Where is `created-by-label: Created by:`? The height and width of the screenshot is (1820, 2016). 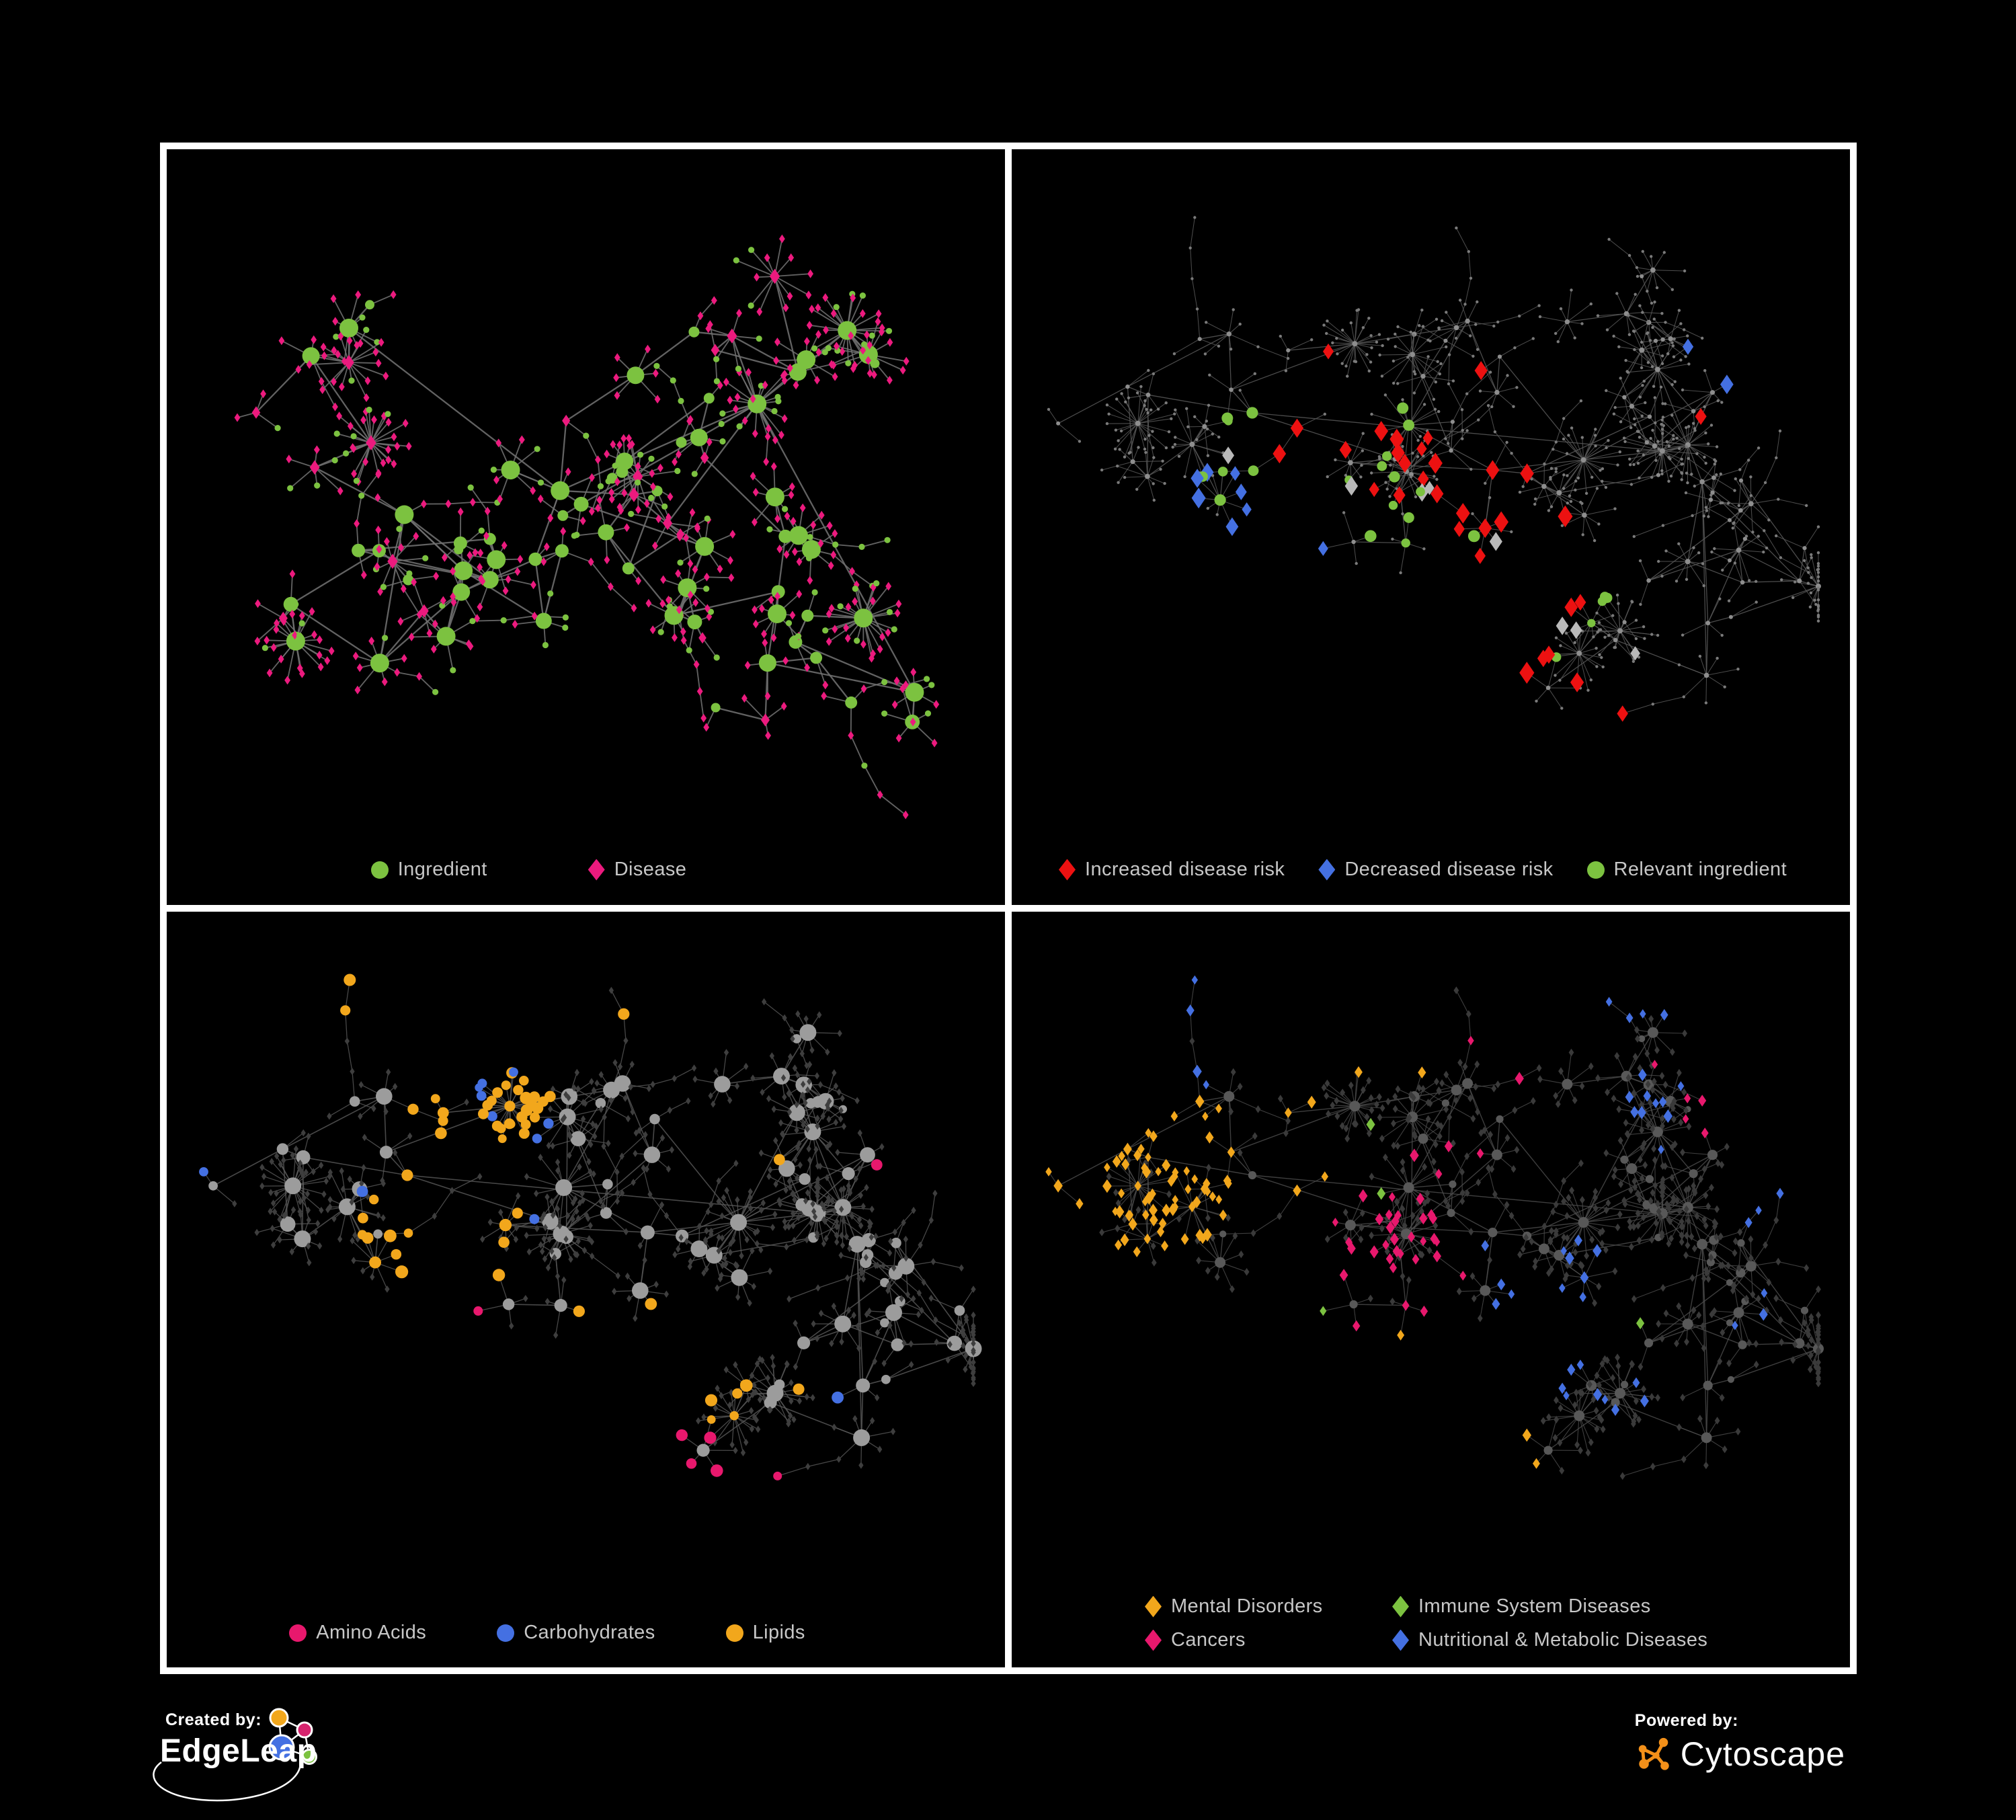 created-by-label: Created by: is located at coordinates (213, 1719).